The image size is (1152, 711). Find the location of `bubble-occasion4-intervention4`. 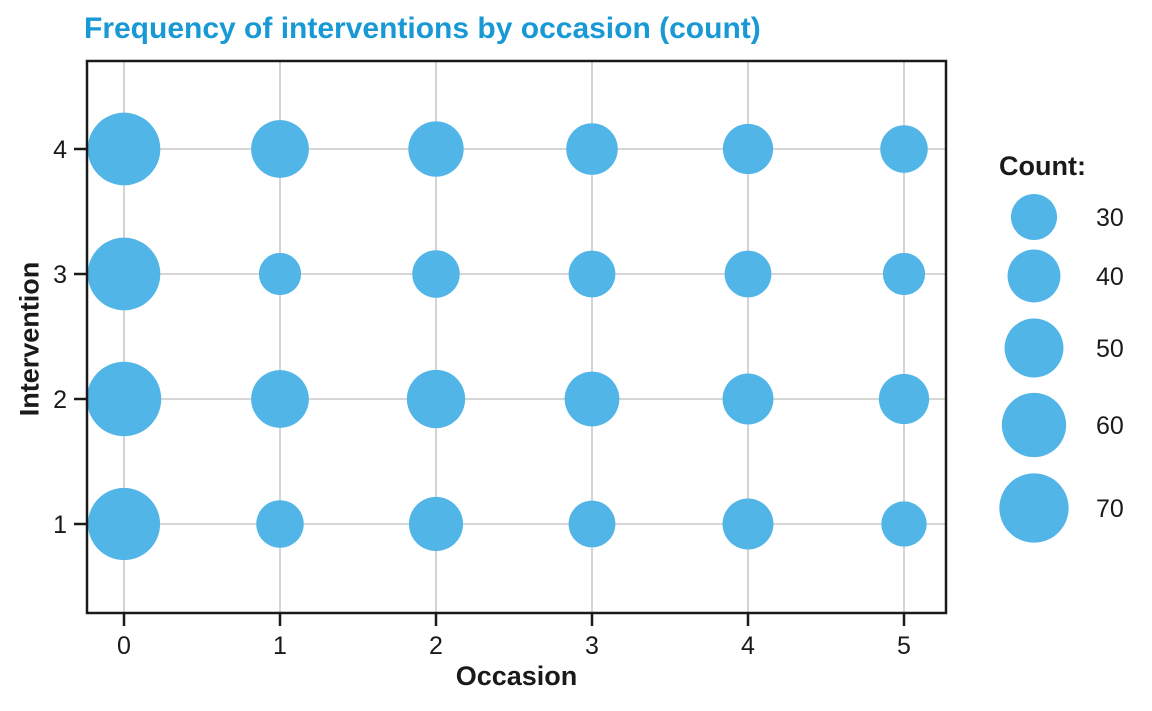

bubble-occasion4-intervention4 is located at coordinates (748, 149).